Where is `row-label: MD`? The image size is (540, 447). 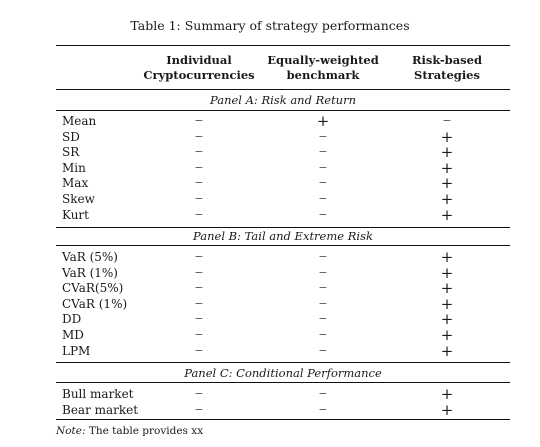 row-label: MD is located at coordinates (73, 335).